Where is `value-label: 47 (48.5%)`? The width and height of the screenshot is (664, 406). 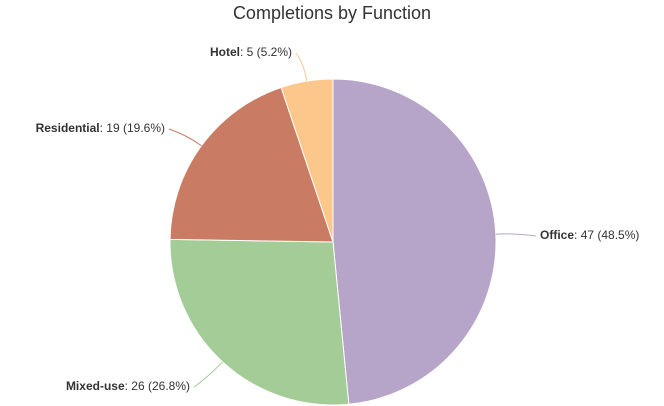 value-label: 47 (48.5%) is located at coordinates (610, 235).